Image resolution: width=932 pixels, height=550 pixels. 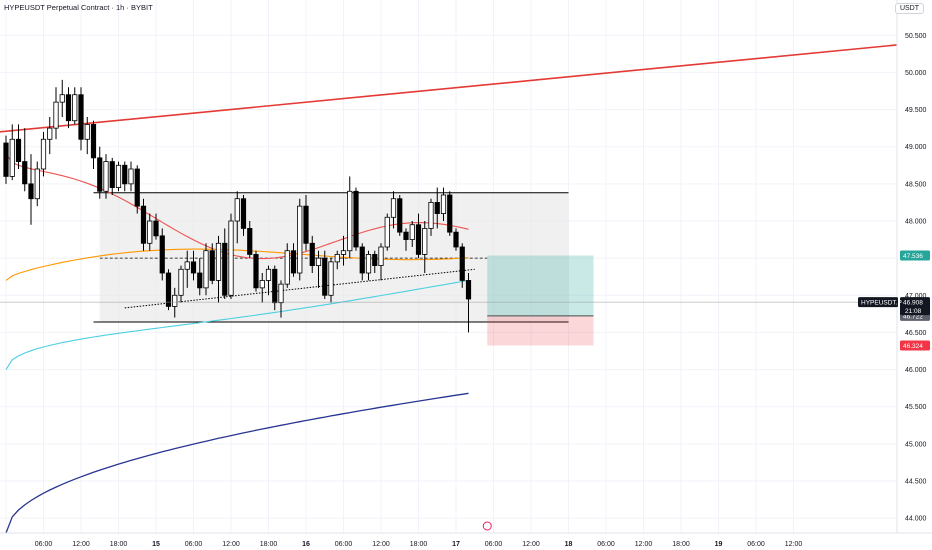 I want to click on clock-icon, so click(x=487, y=526).